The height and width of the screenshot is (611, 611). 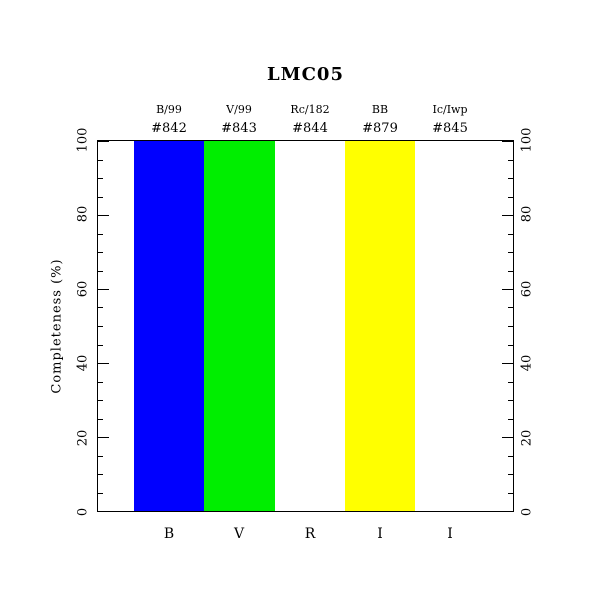 What do you see at coordinates (239, 109) in the screenshot?
I see `column-header-filter: V/99` at bounding box center [239, 109].